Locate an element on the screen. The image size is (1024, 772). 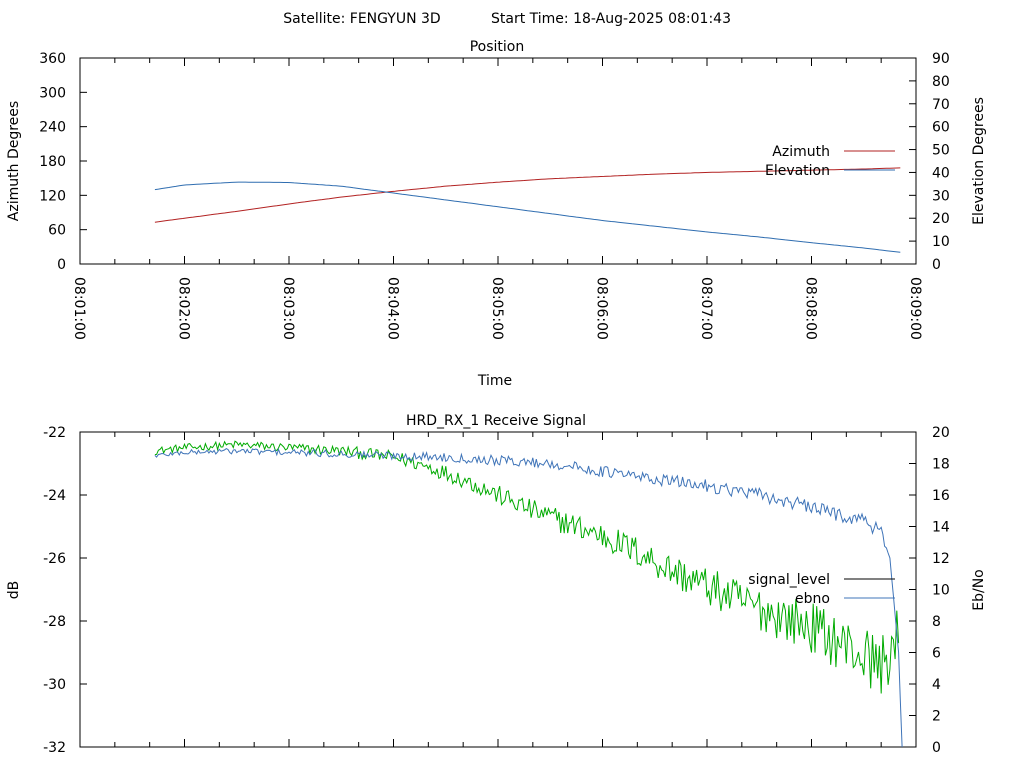
y-tick-label: -24 is located at coordinates (54, 496).